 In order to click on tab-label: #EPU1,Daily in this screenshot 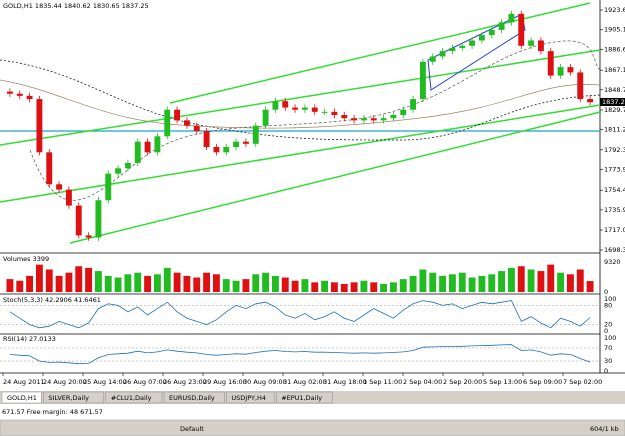, I will do `click(301, 398)`.